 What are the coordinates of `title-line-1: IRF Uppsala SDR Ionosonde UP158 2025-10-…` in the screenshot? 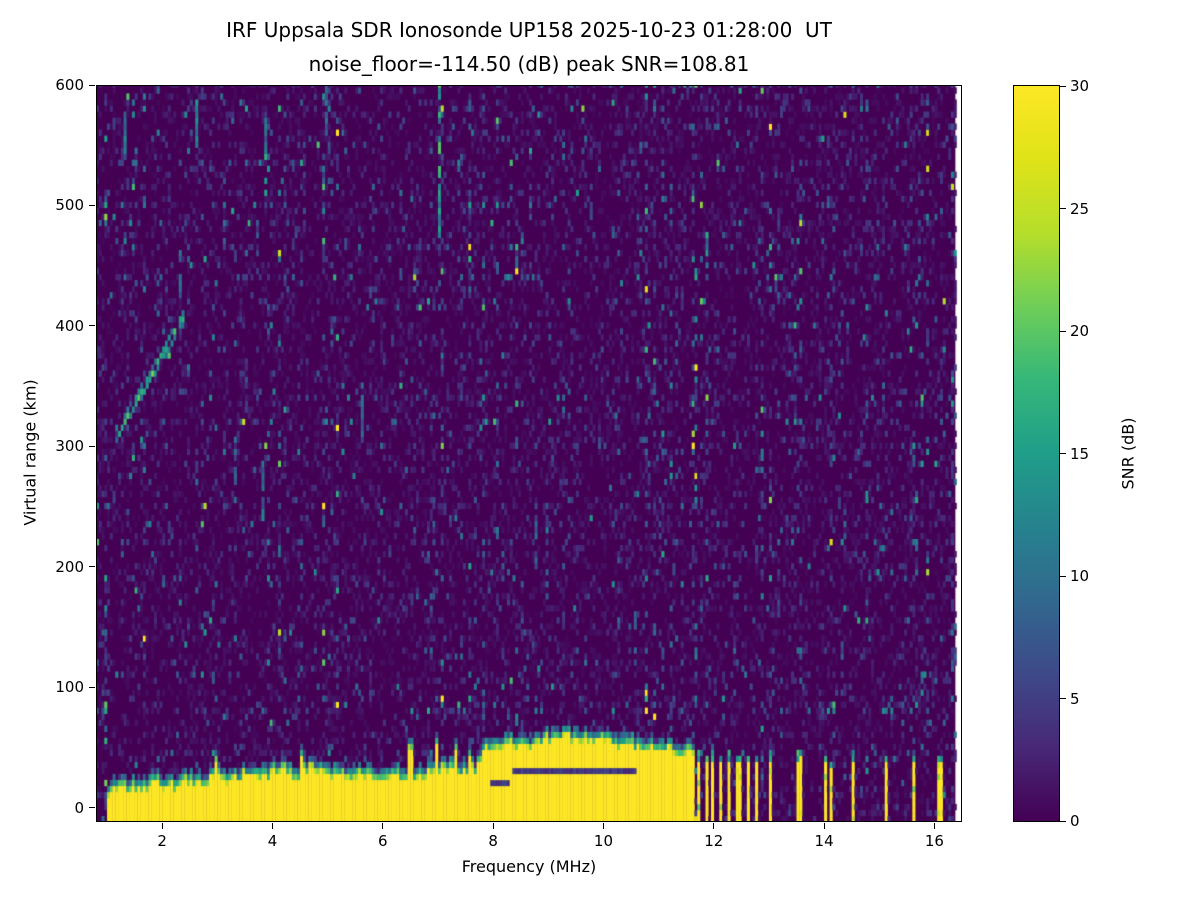 It's located at (529, 30).